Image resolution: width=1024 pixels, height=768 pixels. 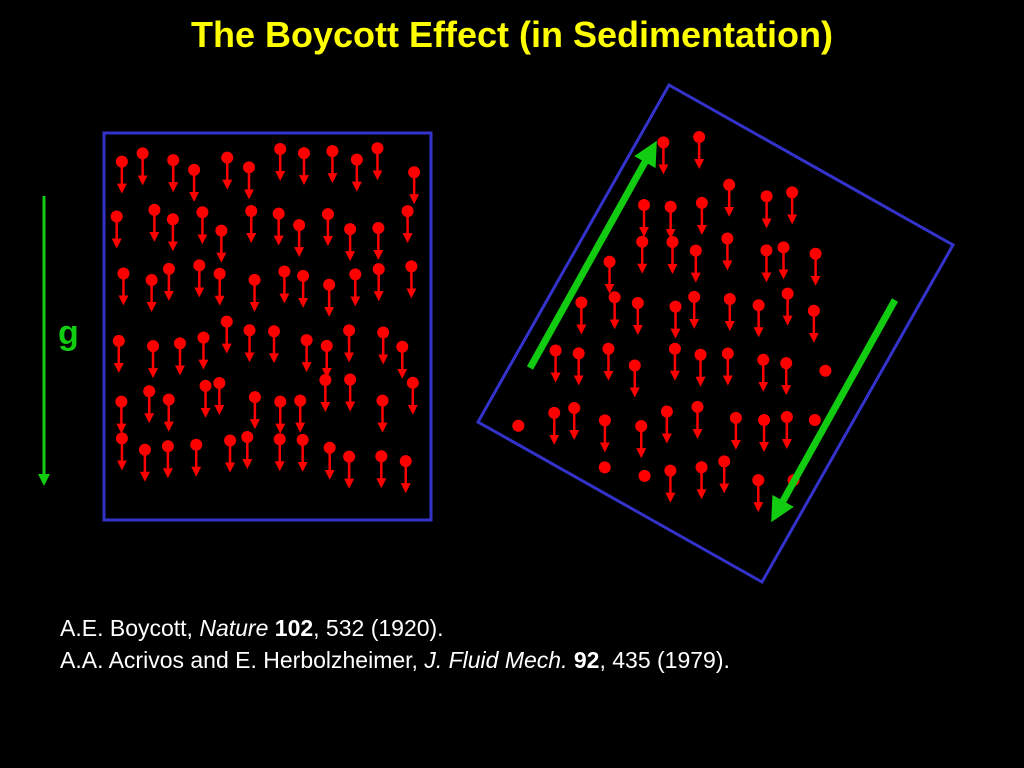 I want to click on downflow-arrow, so click(x=835, y=410).